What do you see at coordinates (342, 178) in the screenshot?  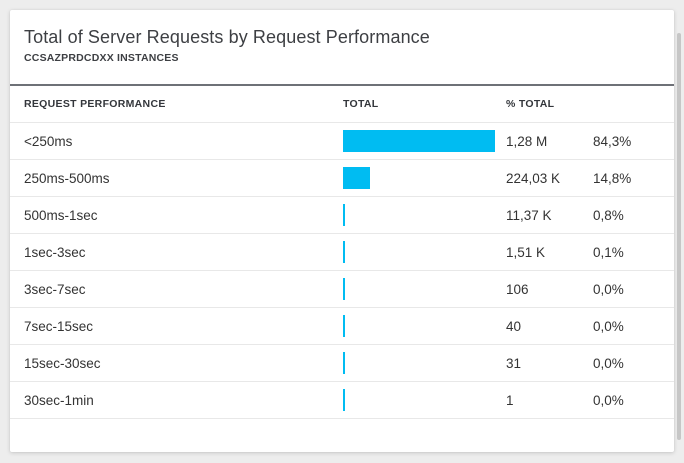 I see `table-row: 250ms-500ms 224,03 K 14,8%` at bounding box center [342, 178].